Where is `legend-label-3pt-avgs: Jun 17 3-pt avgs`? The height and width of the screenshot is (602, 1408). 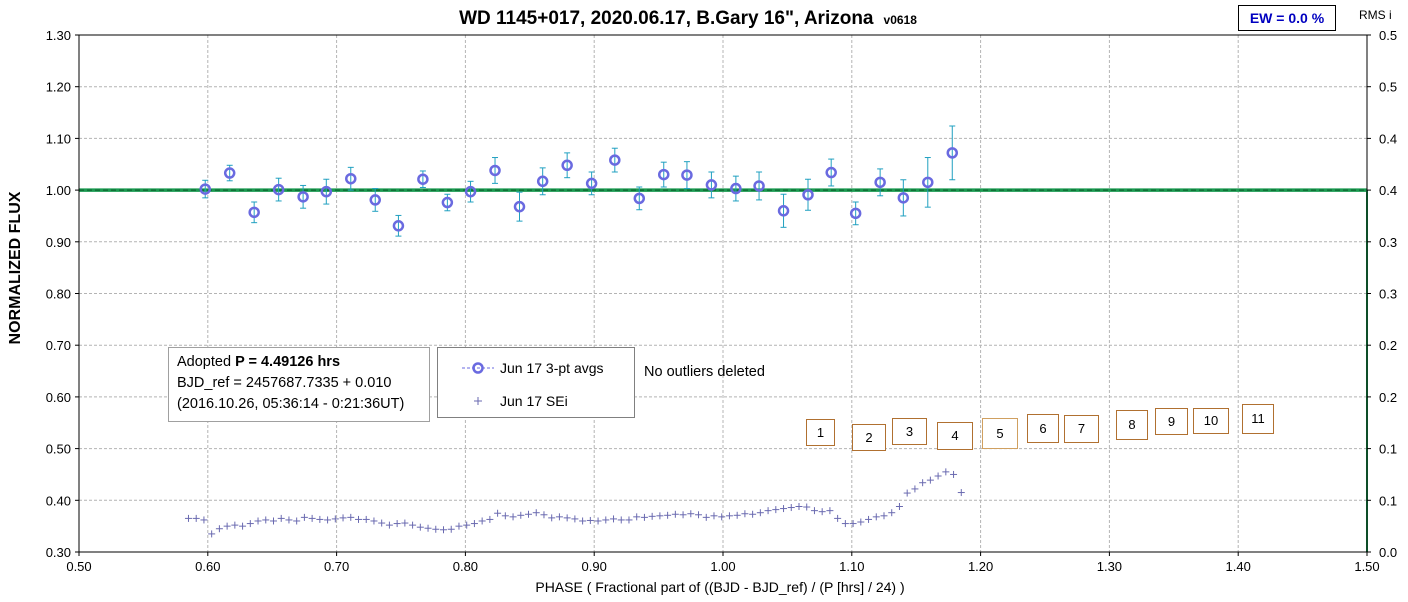
legend-label-3pt-avgs: Jun 17 3-pt avgs is located at coordinates (552, 368).